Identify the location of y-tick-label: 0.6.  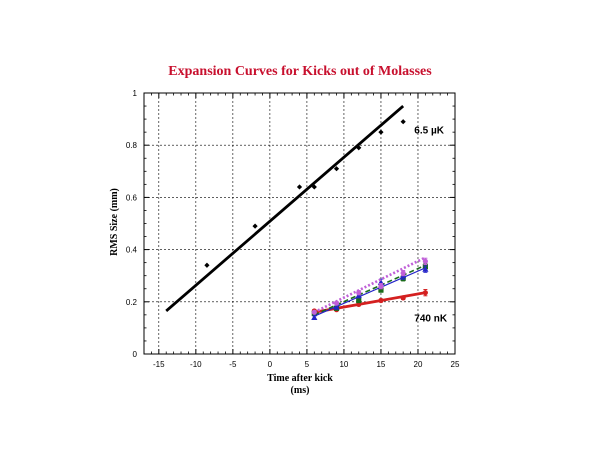
(132, 197).